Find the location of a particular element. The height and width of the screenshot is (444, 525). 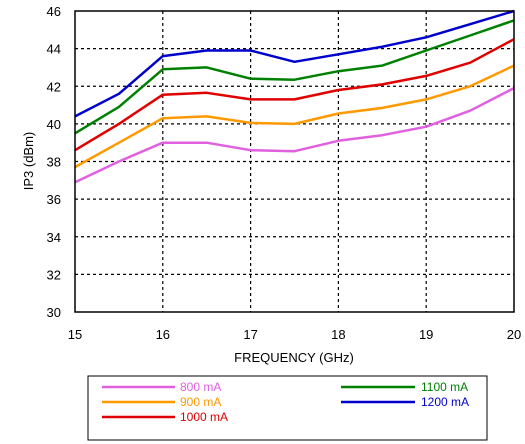

legend-label: 1200 mA is located at coordinates (445, 402).